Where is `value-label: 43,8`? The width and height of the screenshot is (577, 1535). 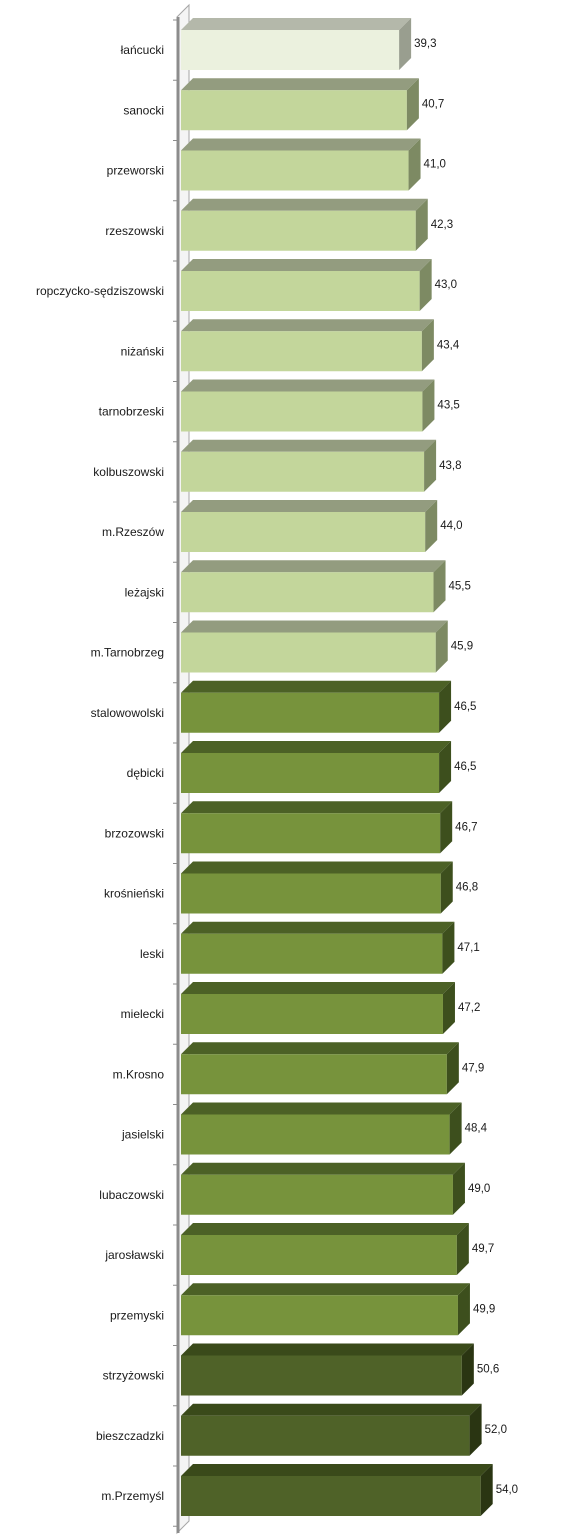 value-label: 43,8 is located at coordinates (450, 466).